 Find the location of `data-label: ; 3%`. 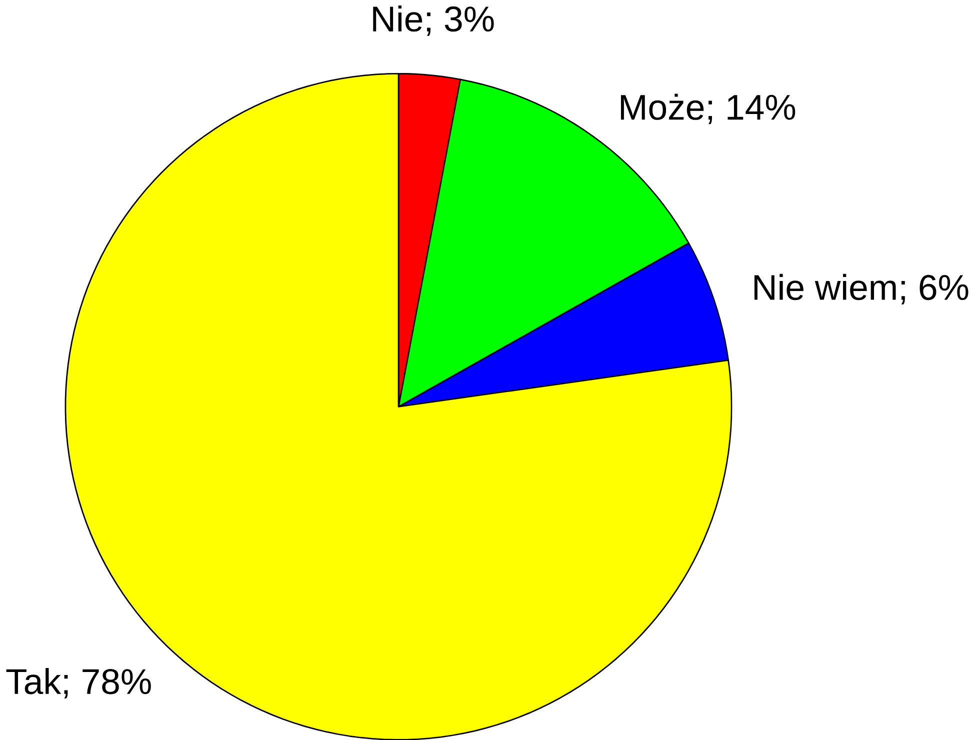

data-label: ; 3% is located at coordinates (460, 21).